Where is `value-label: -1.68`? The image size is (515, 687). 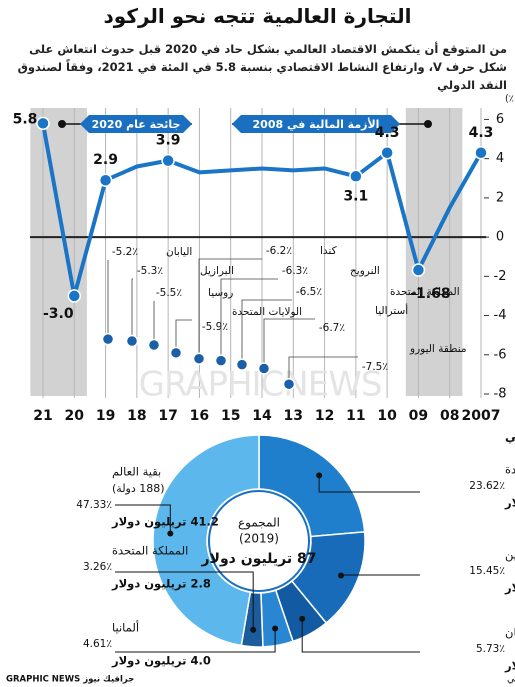
value-label: -1.68 is located at coordinates (430, 294).